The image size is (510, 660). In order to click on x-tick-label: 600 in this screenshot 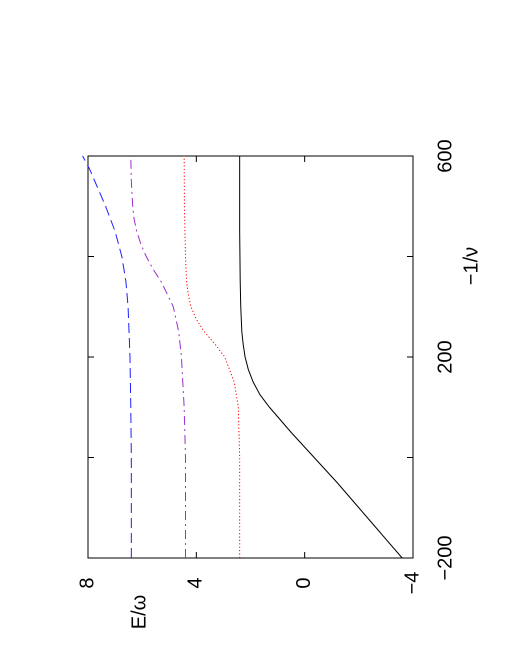, I will do `click(445, 155)`.